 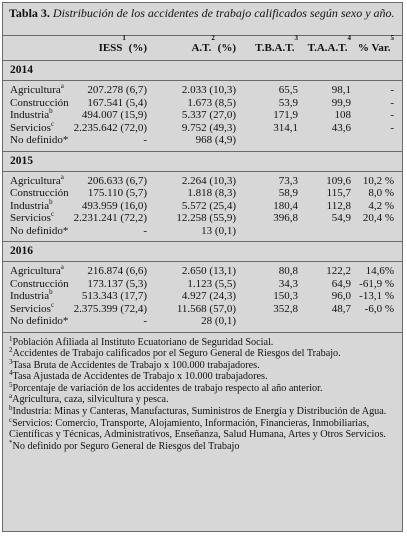 What do you see at coordinates (288, 283) in the screenshot?
I see `table-cell: 34,3` at bounding box center [288, 283].